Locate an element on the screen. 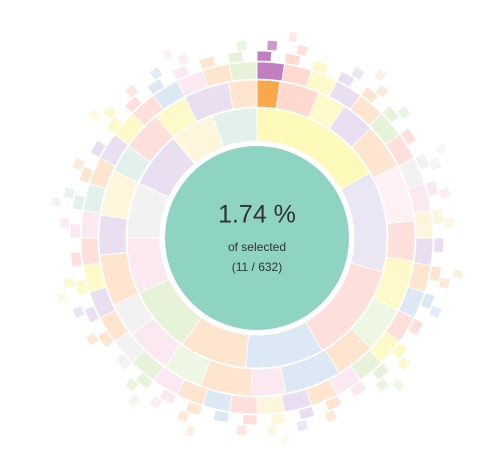 Image resolution: width=477 pixels, height=468 pixels. percent-label: 1.74 % is located at coordinates (257, 215).